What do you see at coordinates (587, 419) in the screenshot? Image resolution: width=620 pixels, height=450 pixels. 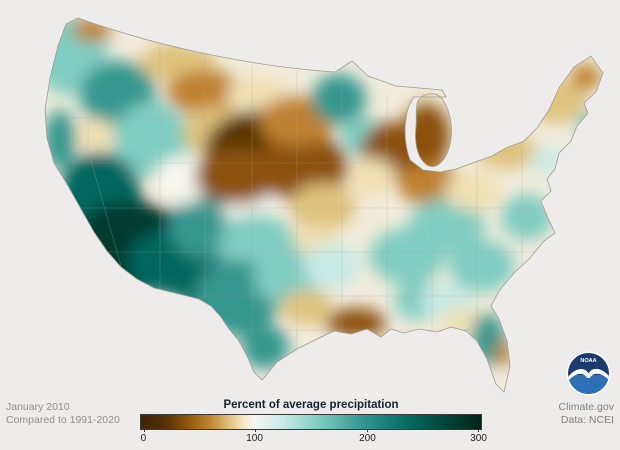 I see `data-source: Data: NCEI` at bounding box center [587, 419].